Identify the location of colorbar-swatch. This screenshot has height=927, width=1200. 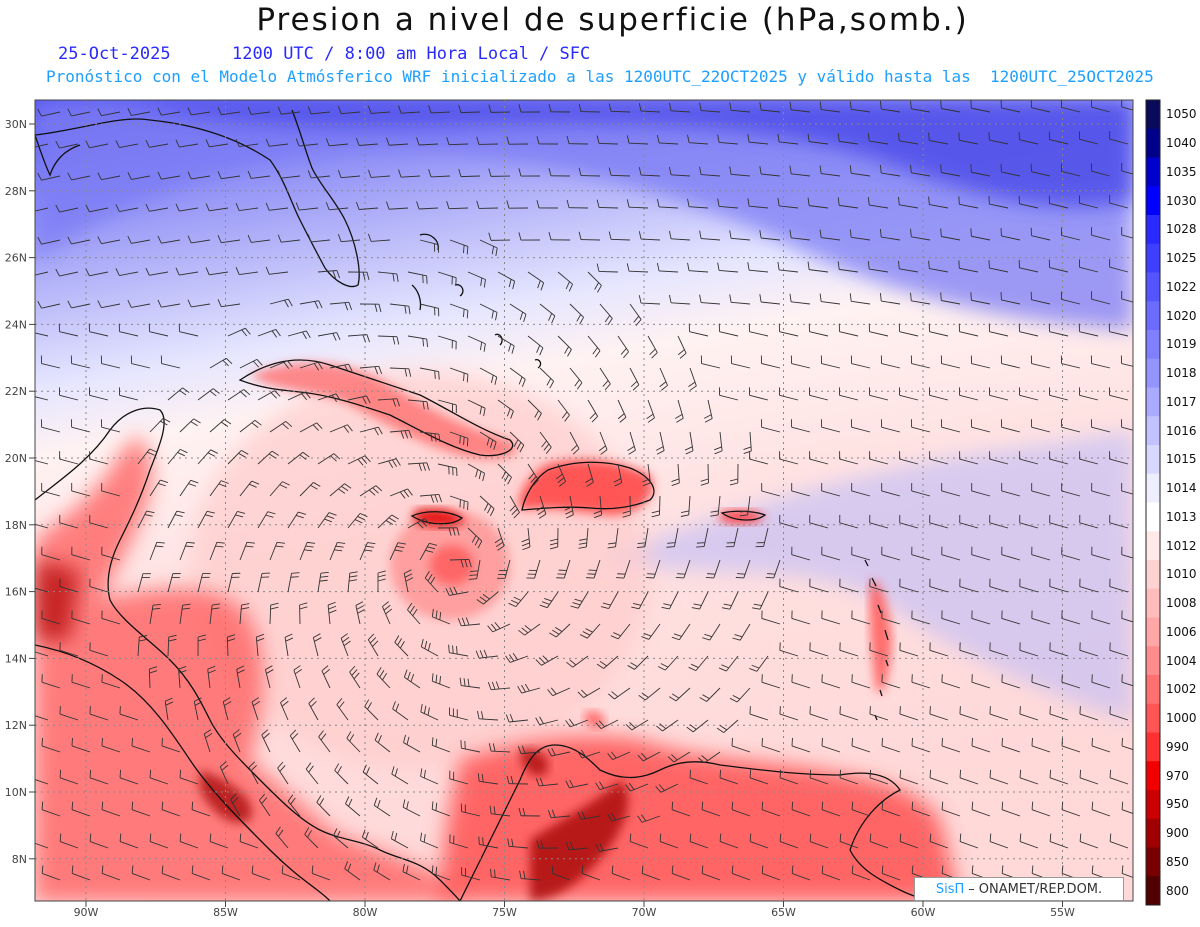
(1153, 115).